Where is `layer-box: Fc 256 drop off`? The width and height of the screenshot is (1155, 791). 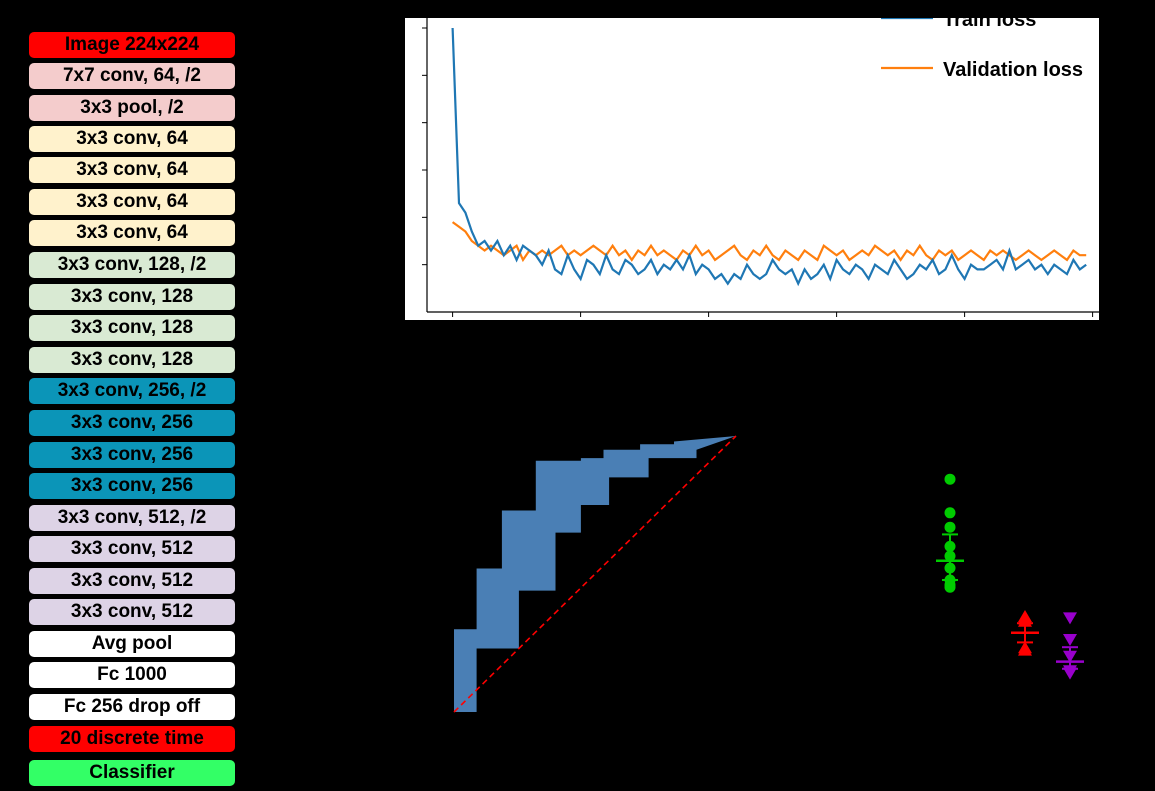 layer-box: Fc 256 drop off is located at coordinates (132, 707).